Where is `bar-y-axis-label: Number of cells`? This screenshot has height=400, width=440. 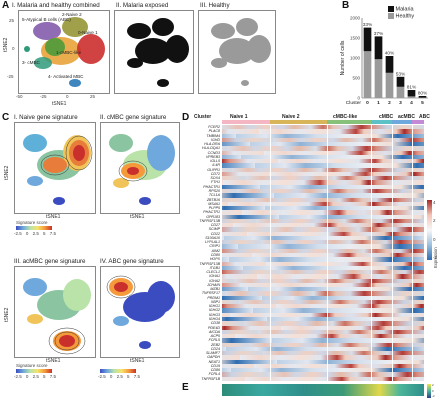
bar-y-axis-label: Number of cells is located at coordinates (343, 57).